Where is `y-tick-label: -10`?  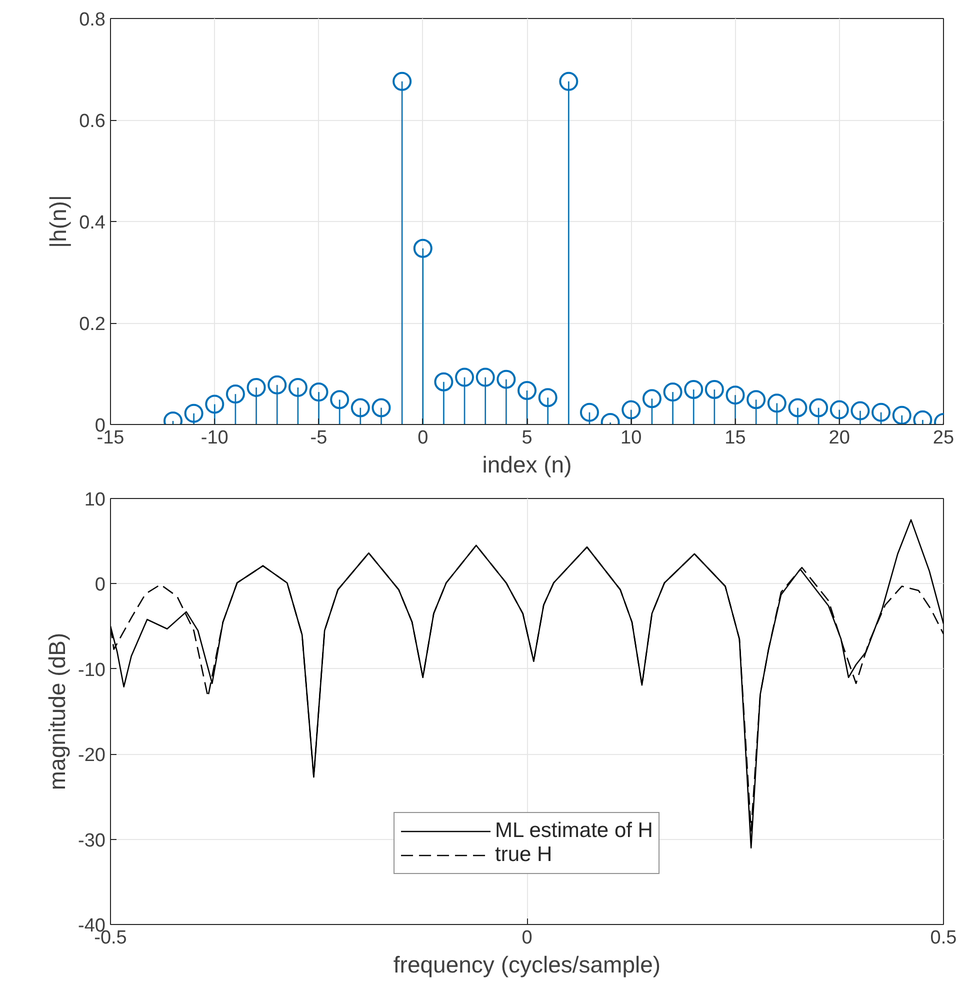 y-tick-label: -10 is located at coordinates (92, 670).